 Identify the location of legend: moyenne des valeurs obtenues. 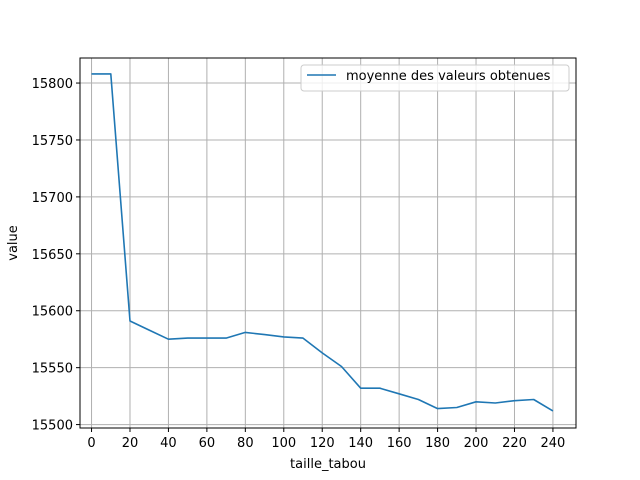
(435, 78).